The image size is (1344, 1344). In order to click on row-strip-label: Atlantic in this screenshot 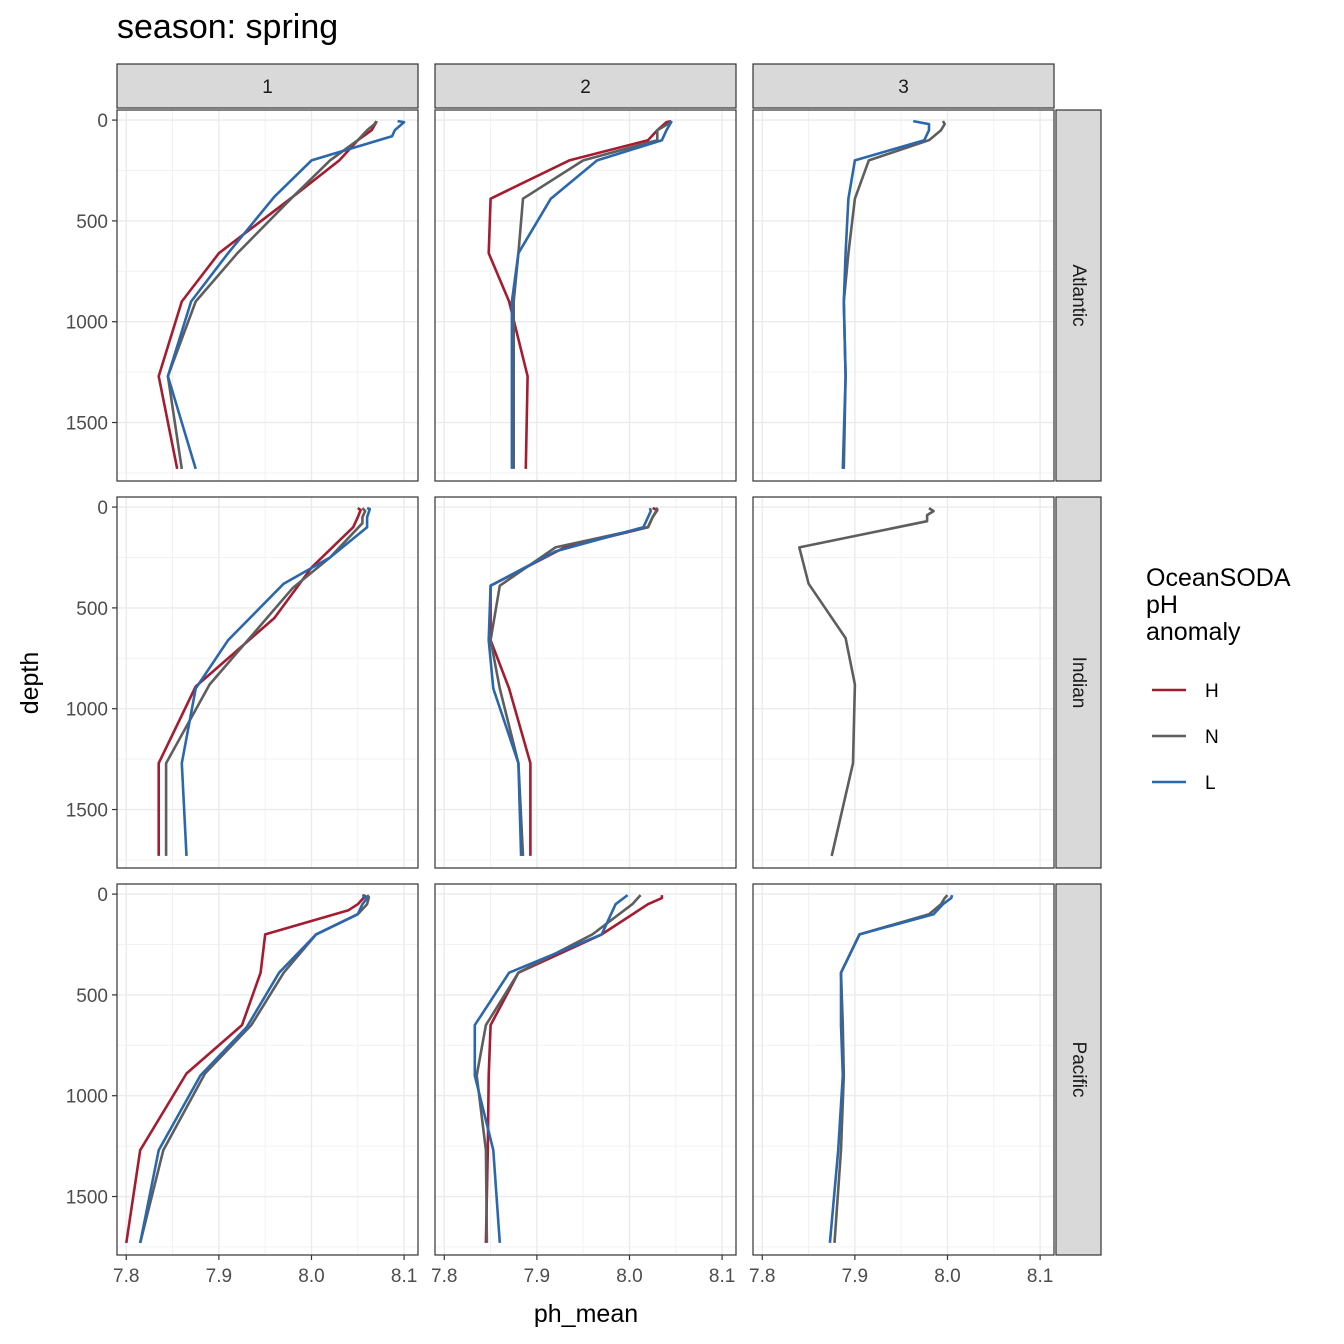, I will do `click(1078, 295)`.